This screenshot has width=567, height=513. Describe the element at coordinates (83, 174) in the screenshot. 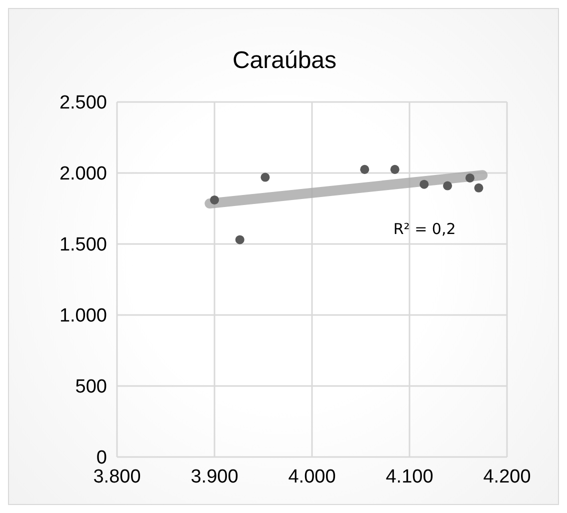

I see `y-tick-label: 2.000` at that location.